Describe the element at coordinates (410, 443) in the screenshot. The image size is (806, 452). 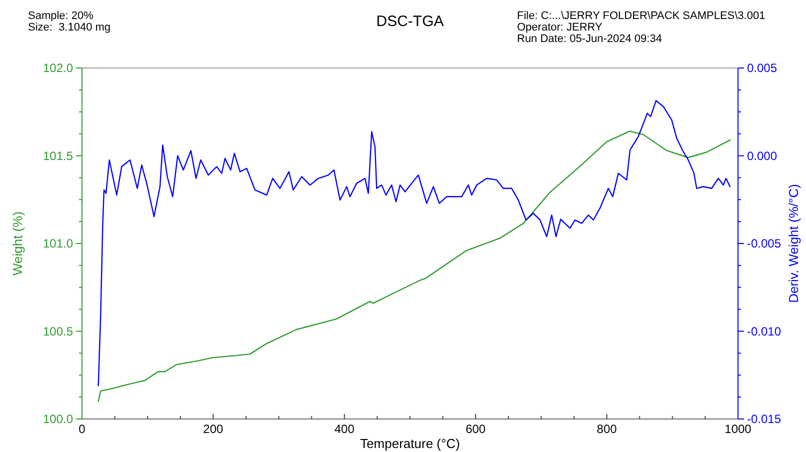
I see `x-axis-title: Temperature (°C)` at that location.